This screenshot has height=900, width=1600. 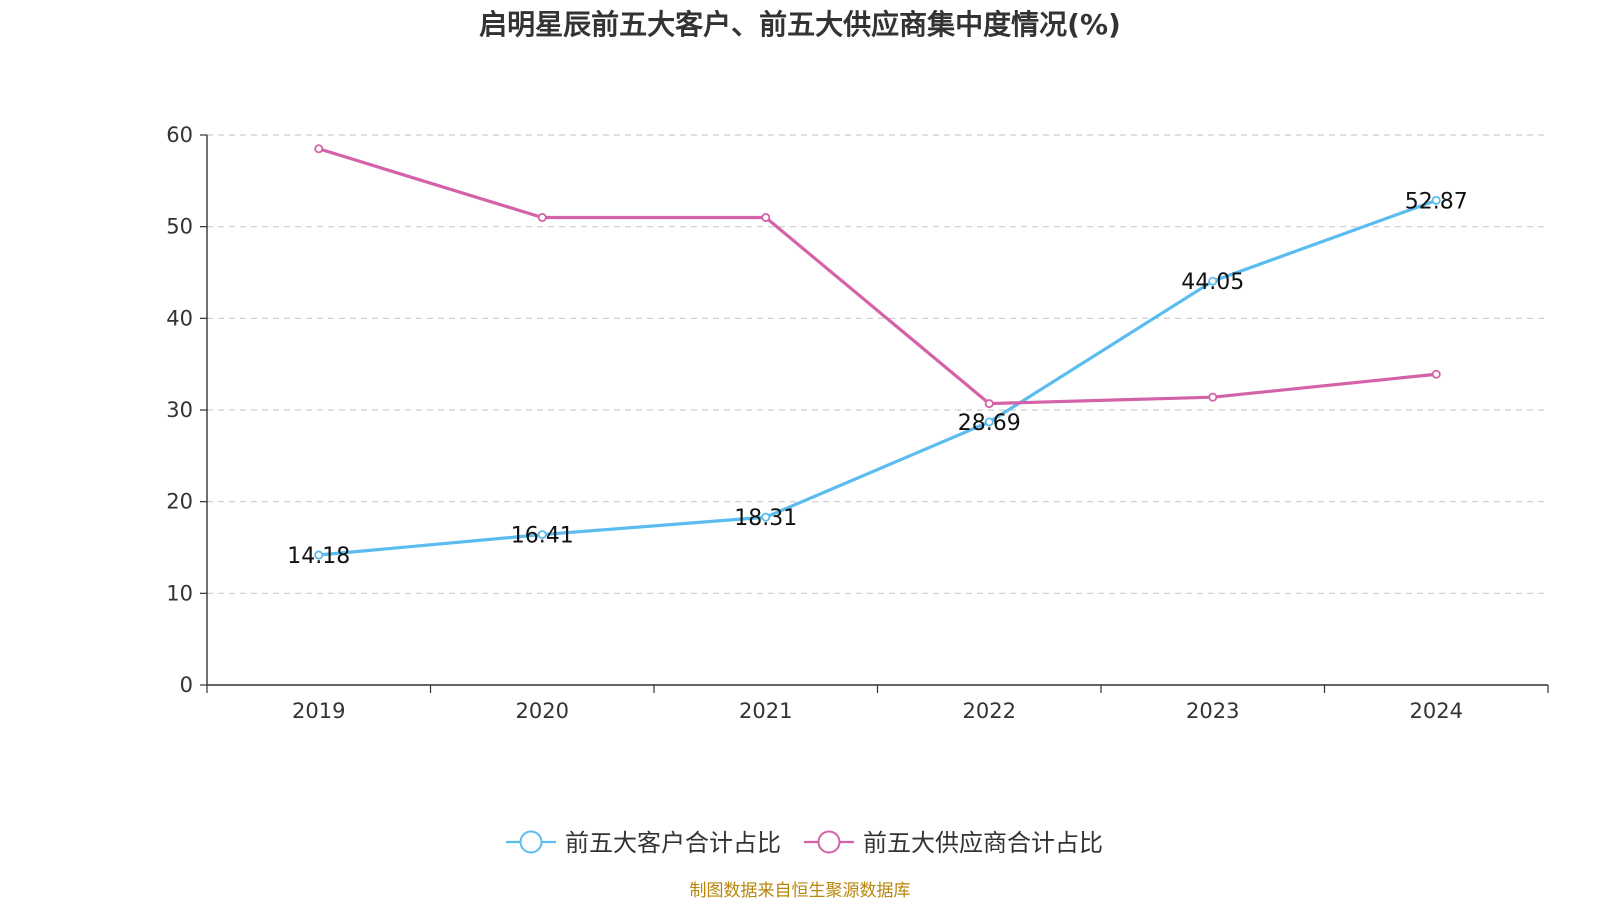 I want to click on y-tick-label: 10, so click(x=179, y=593).